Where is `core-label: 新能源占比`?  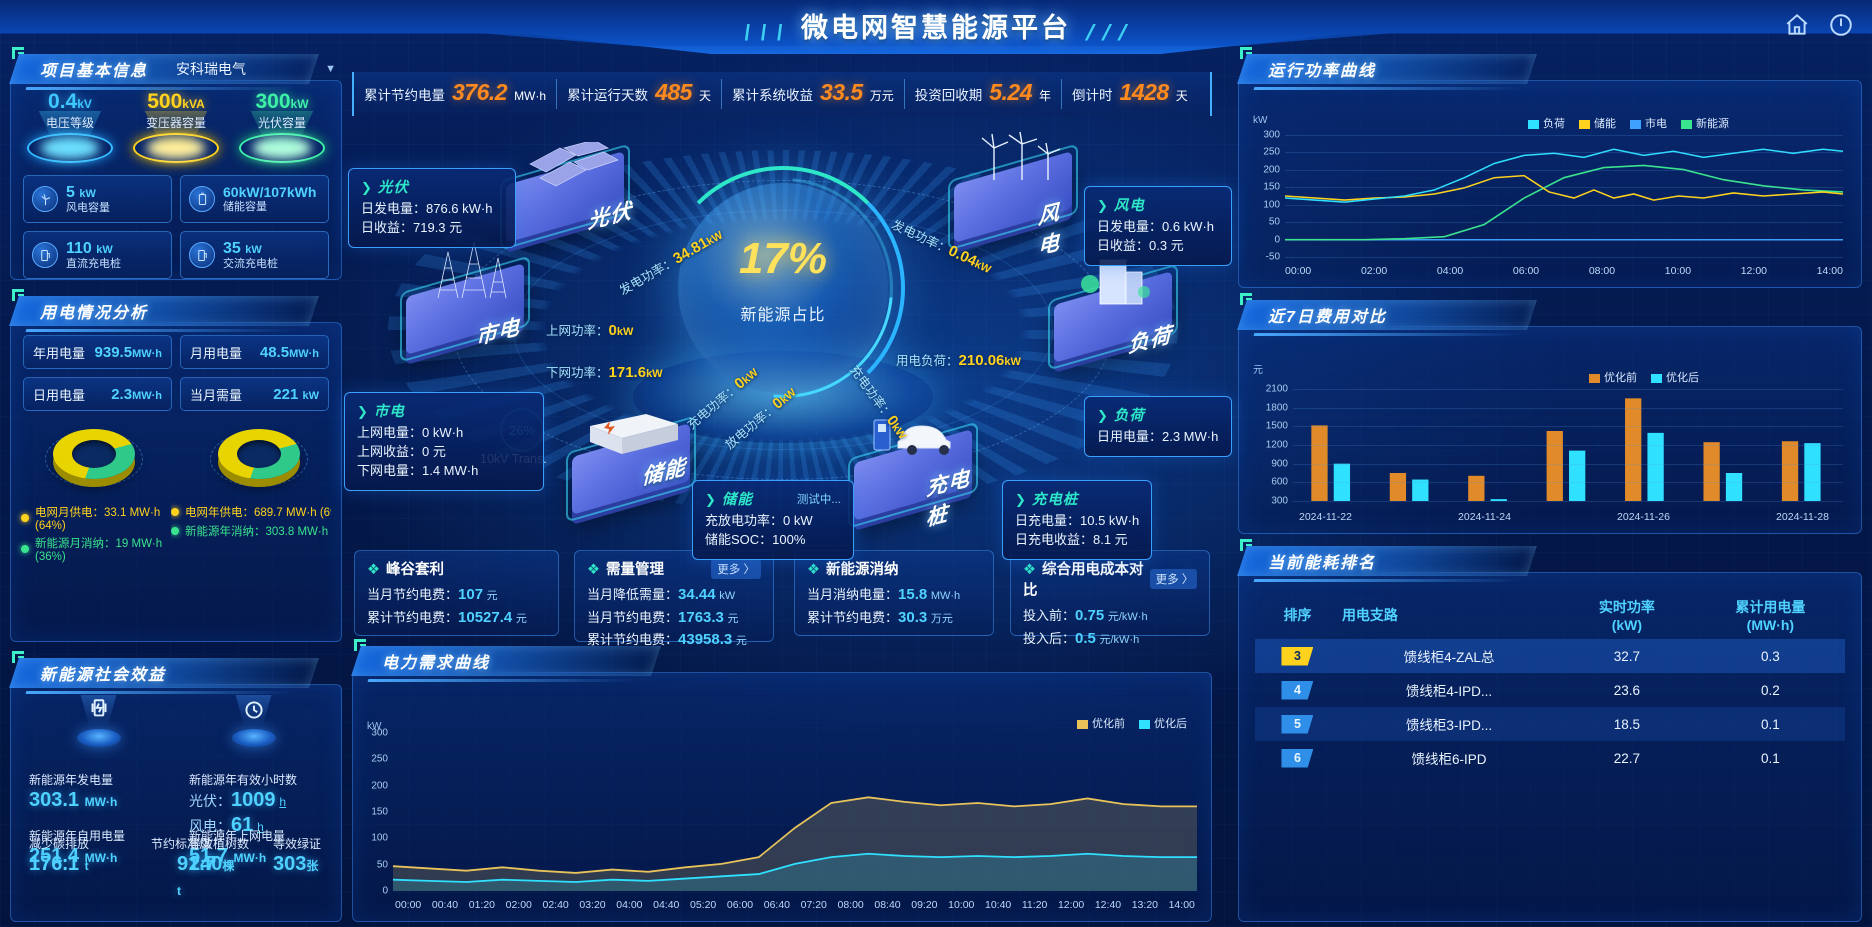 core-label: 新能源占比 is located at coordinates (783, 316).